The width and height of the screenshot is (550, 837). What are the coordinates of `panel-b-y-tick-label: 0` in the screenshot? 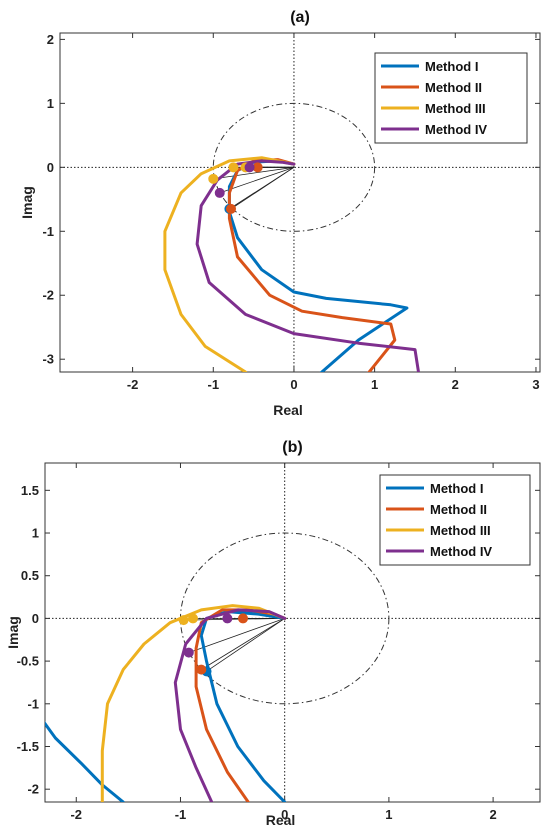 It's located at (35, 618).